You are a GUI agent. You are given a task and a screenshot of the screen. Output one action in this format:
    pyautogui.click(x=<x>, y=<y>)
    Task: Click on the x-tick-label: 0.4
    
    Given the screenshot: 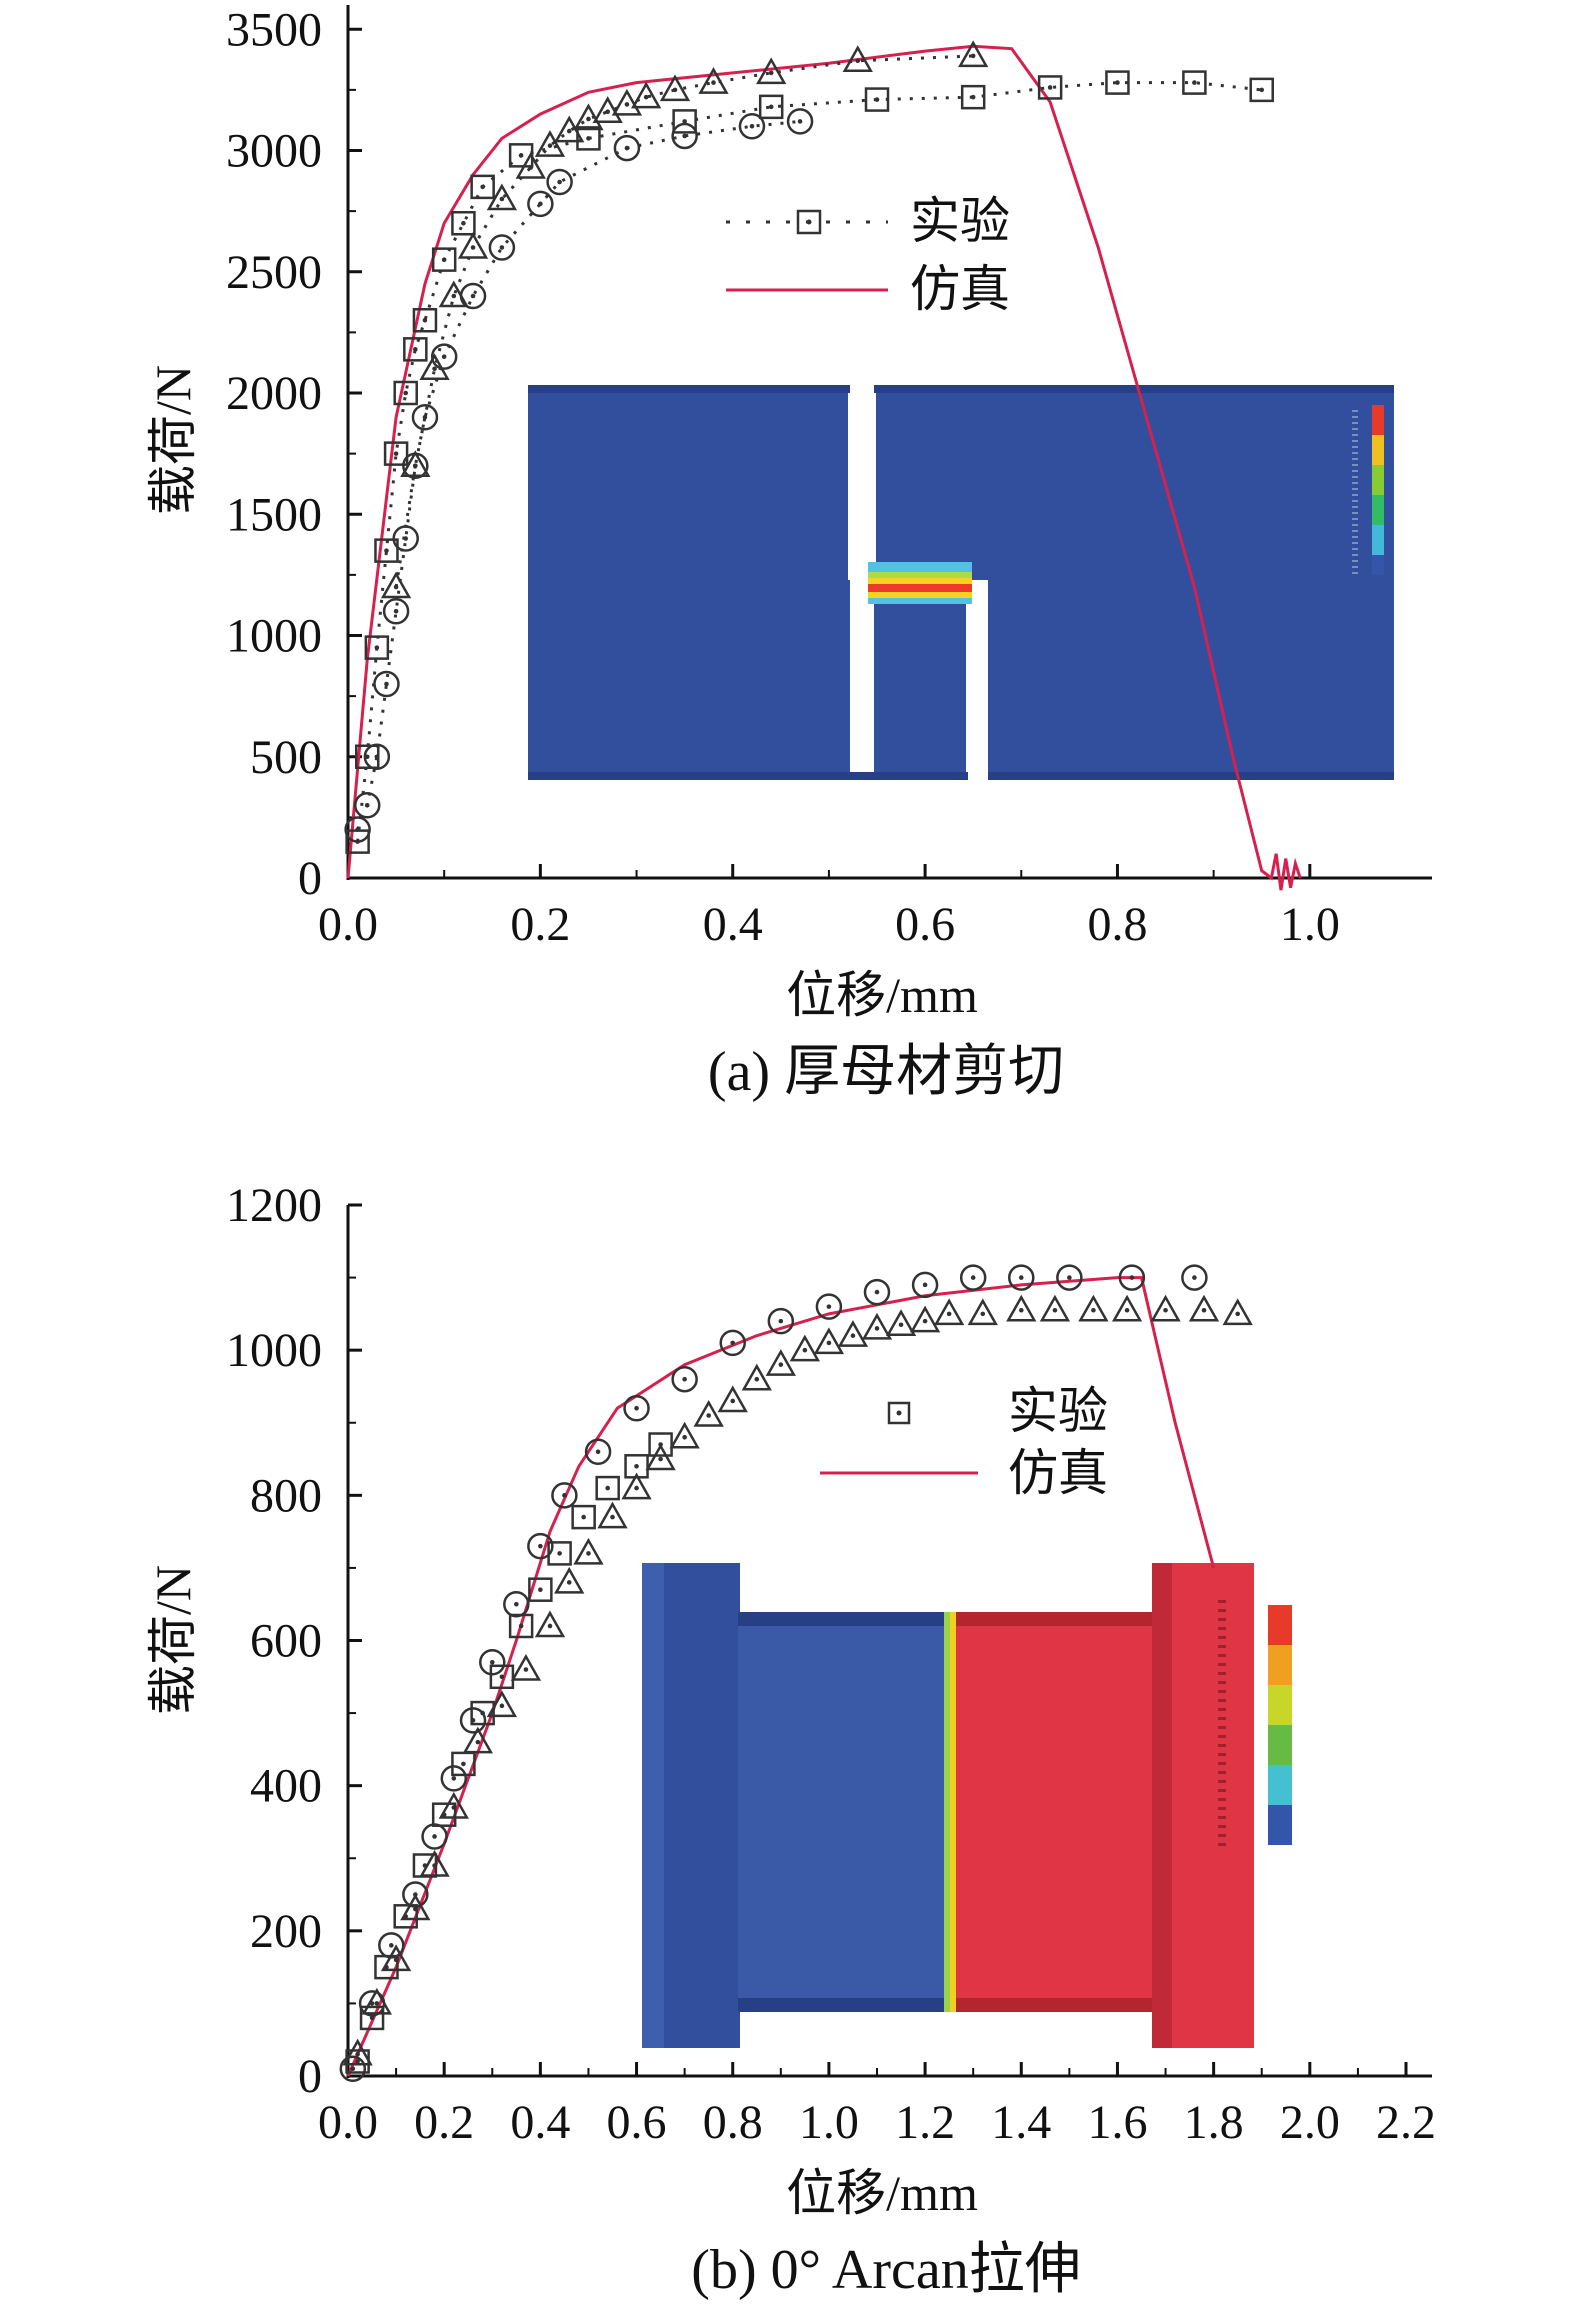 What is the action you would take?
    pyautogui.click(x=733, y=924)
    